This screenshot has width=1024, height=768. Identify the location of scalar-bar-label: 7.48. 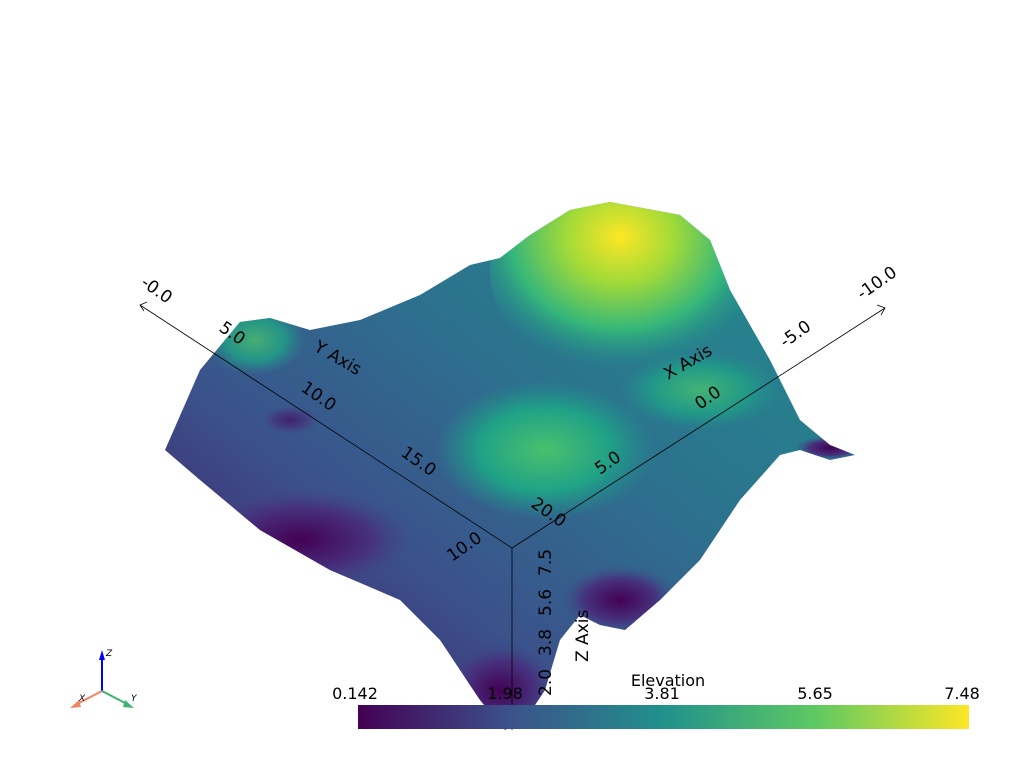
(962, 693).